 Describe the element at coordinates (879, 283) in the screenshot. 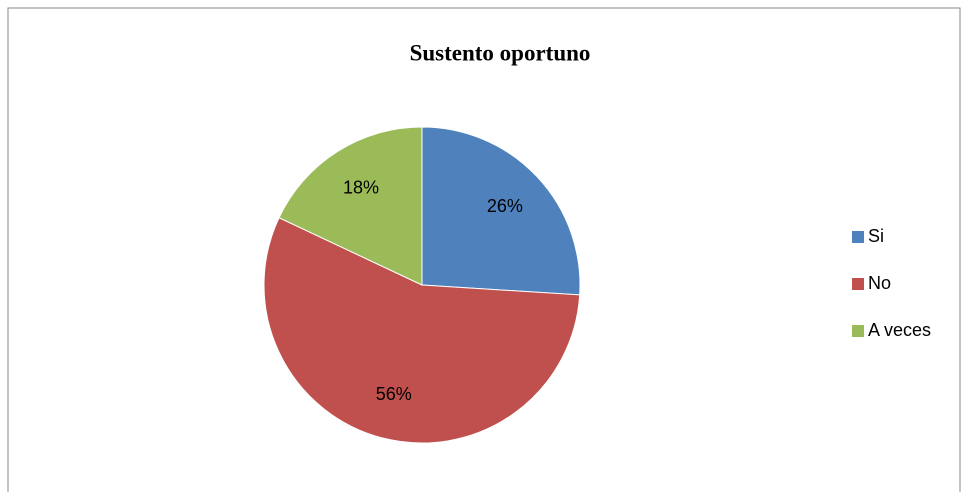

I see `legend-label: No` at that location.